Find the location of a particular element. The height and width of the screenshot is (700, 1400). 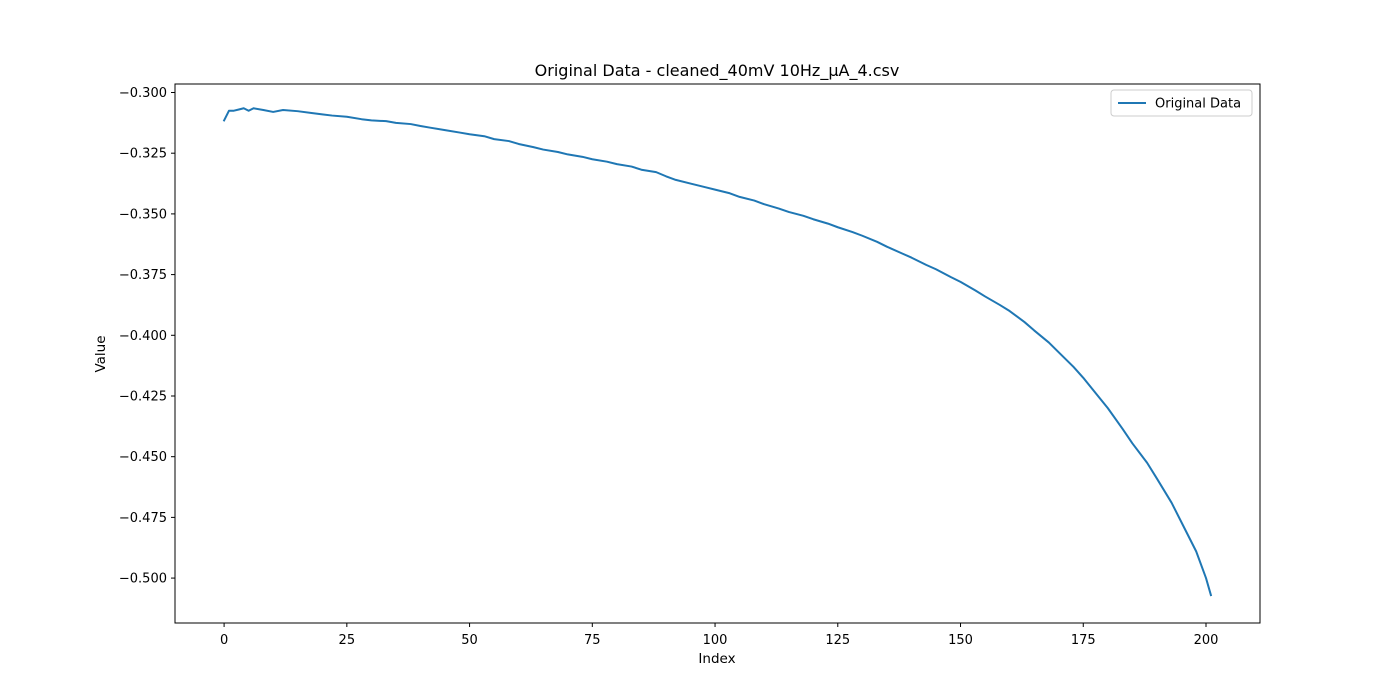

x-tick-label: 200 is located at coordinates (1206, 640).